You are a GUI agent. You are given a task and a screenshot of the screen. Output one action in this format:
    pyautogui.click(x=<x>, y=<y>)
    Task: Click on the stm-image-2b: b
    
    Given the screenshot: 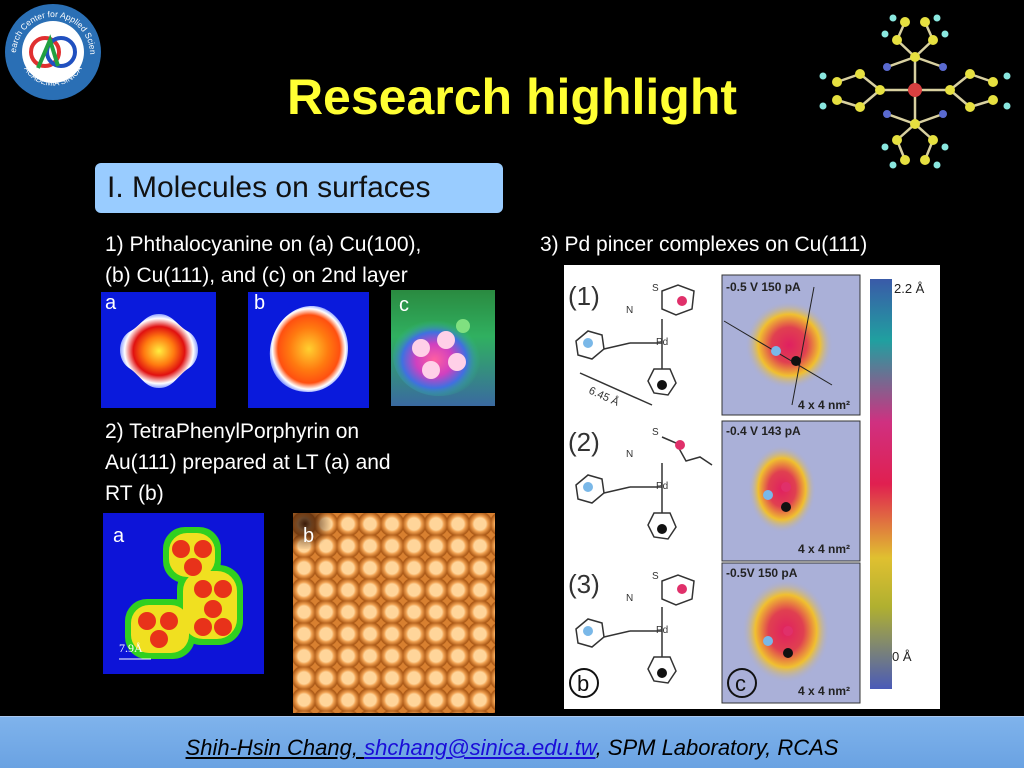 What is the action you would take?
    pyautogui.click(x=394, y=613)
    